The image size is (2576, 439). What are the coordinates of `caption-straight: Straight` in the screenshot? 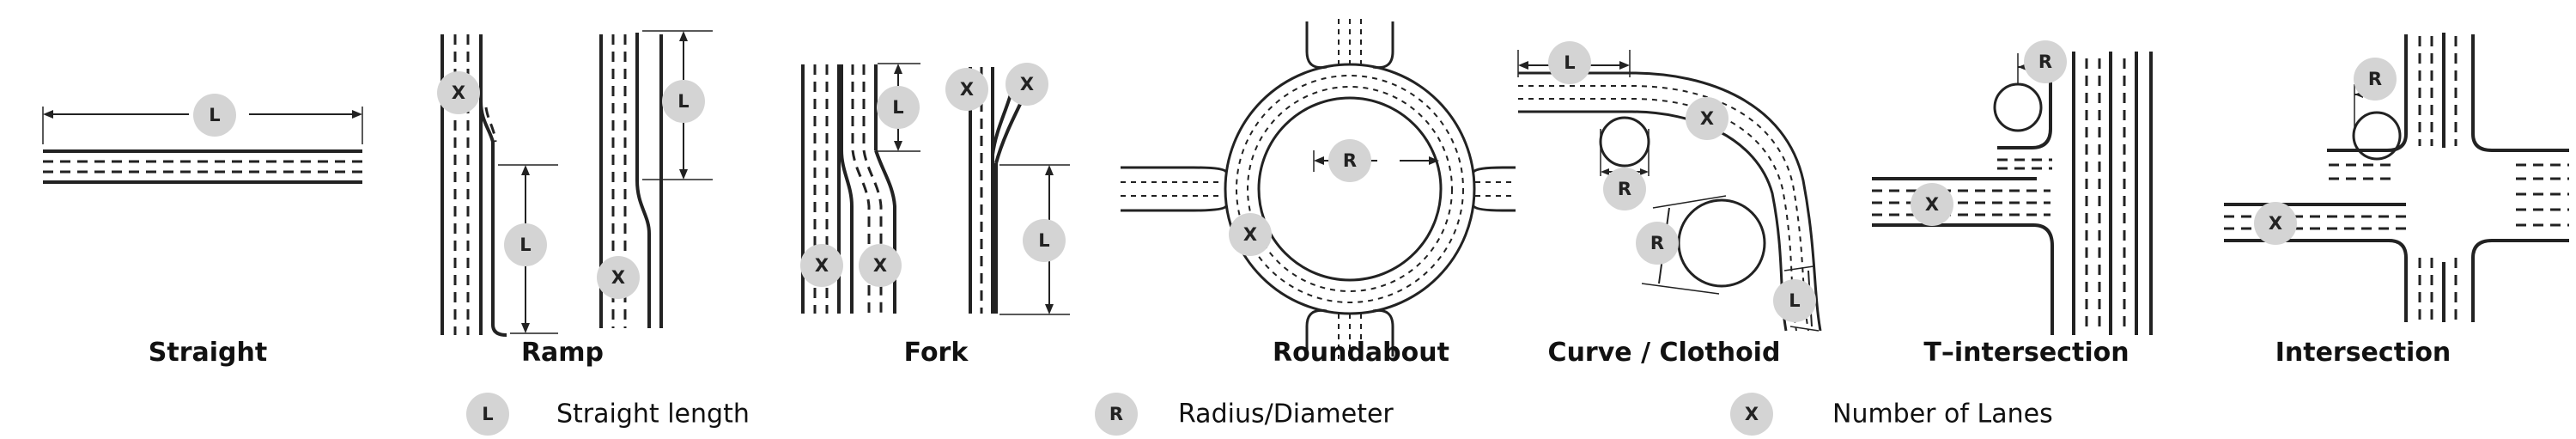 It's located at (208, 353).